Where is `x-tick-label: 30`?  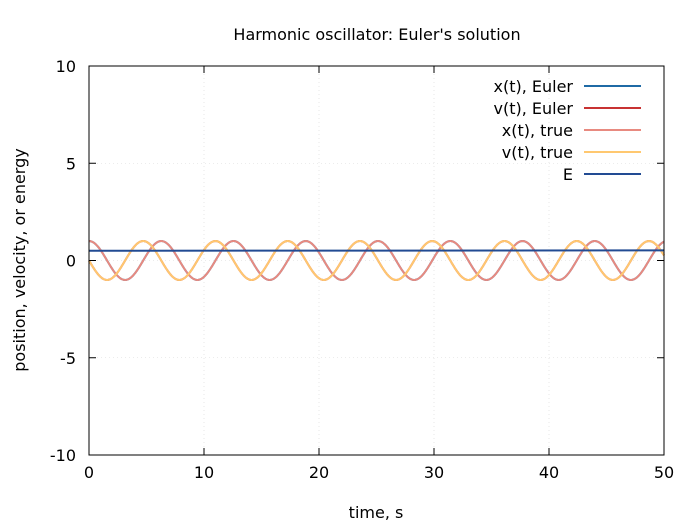
x-tick-label: 30 is located at coordinates (434, 472).